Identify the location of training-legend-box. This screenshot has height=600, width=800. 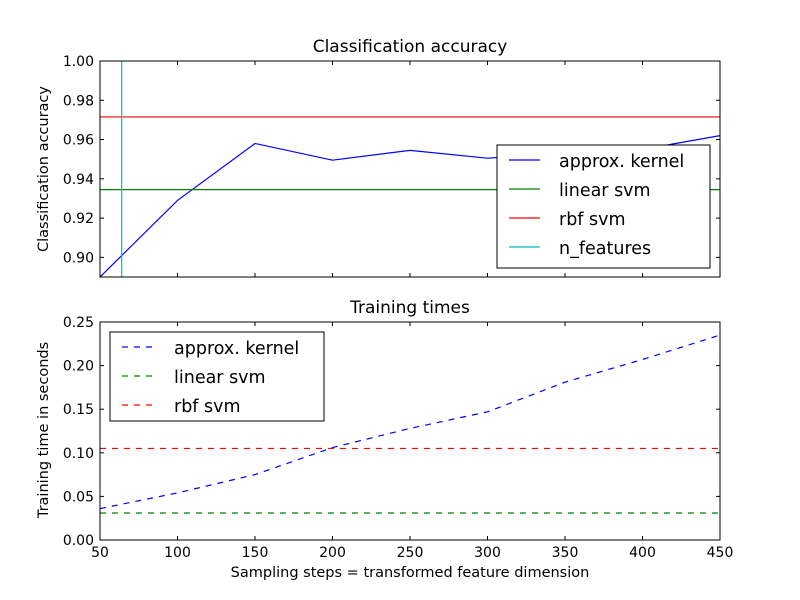
(217, 376).